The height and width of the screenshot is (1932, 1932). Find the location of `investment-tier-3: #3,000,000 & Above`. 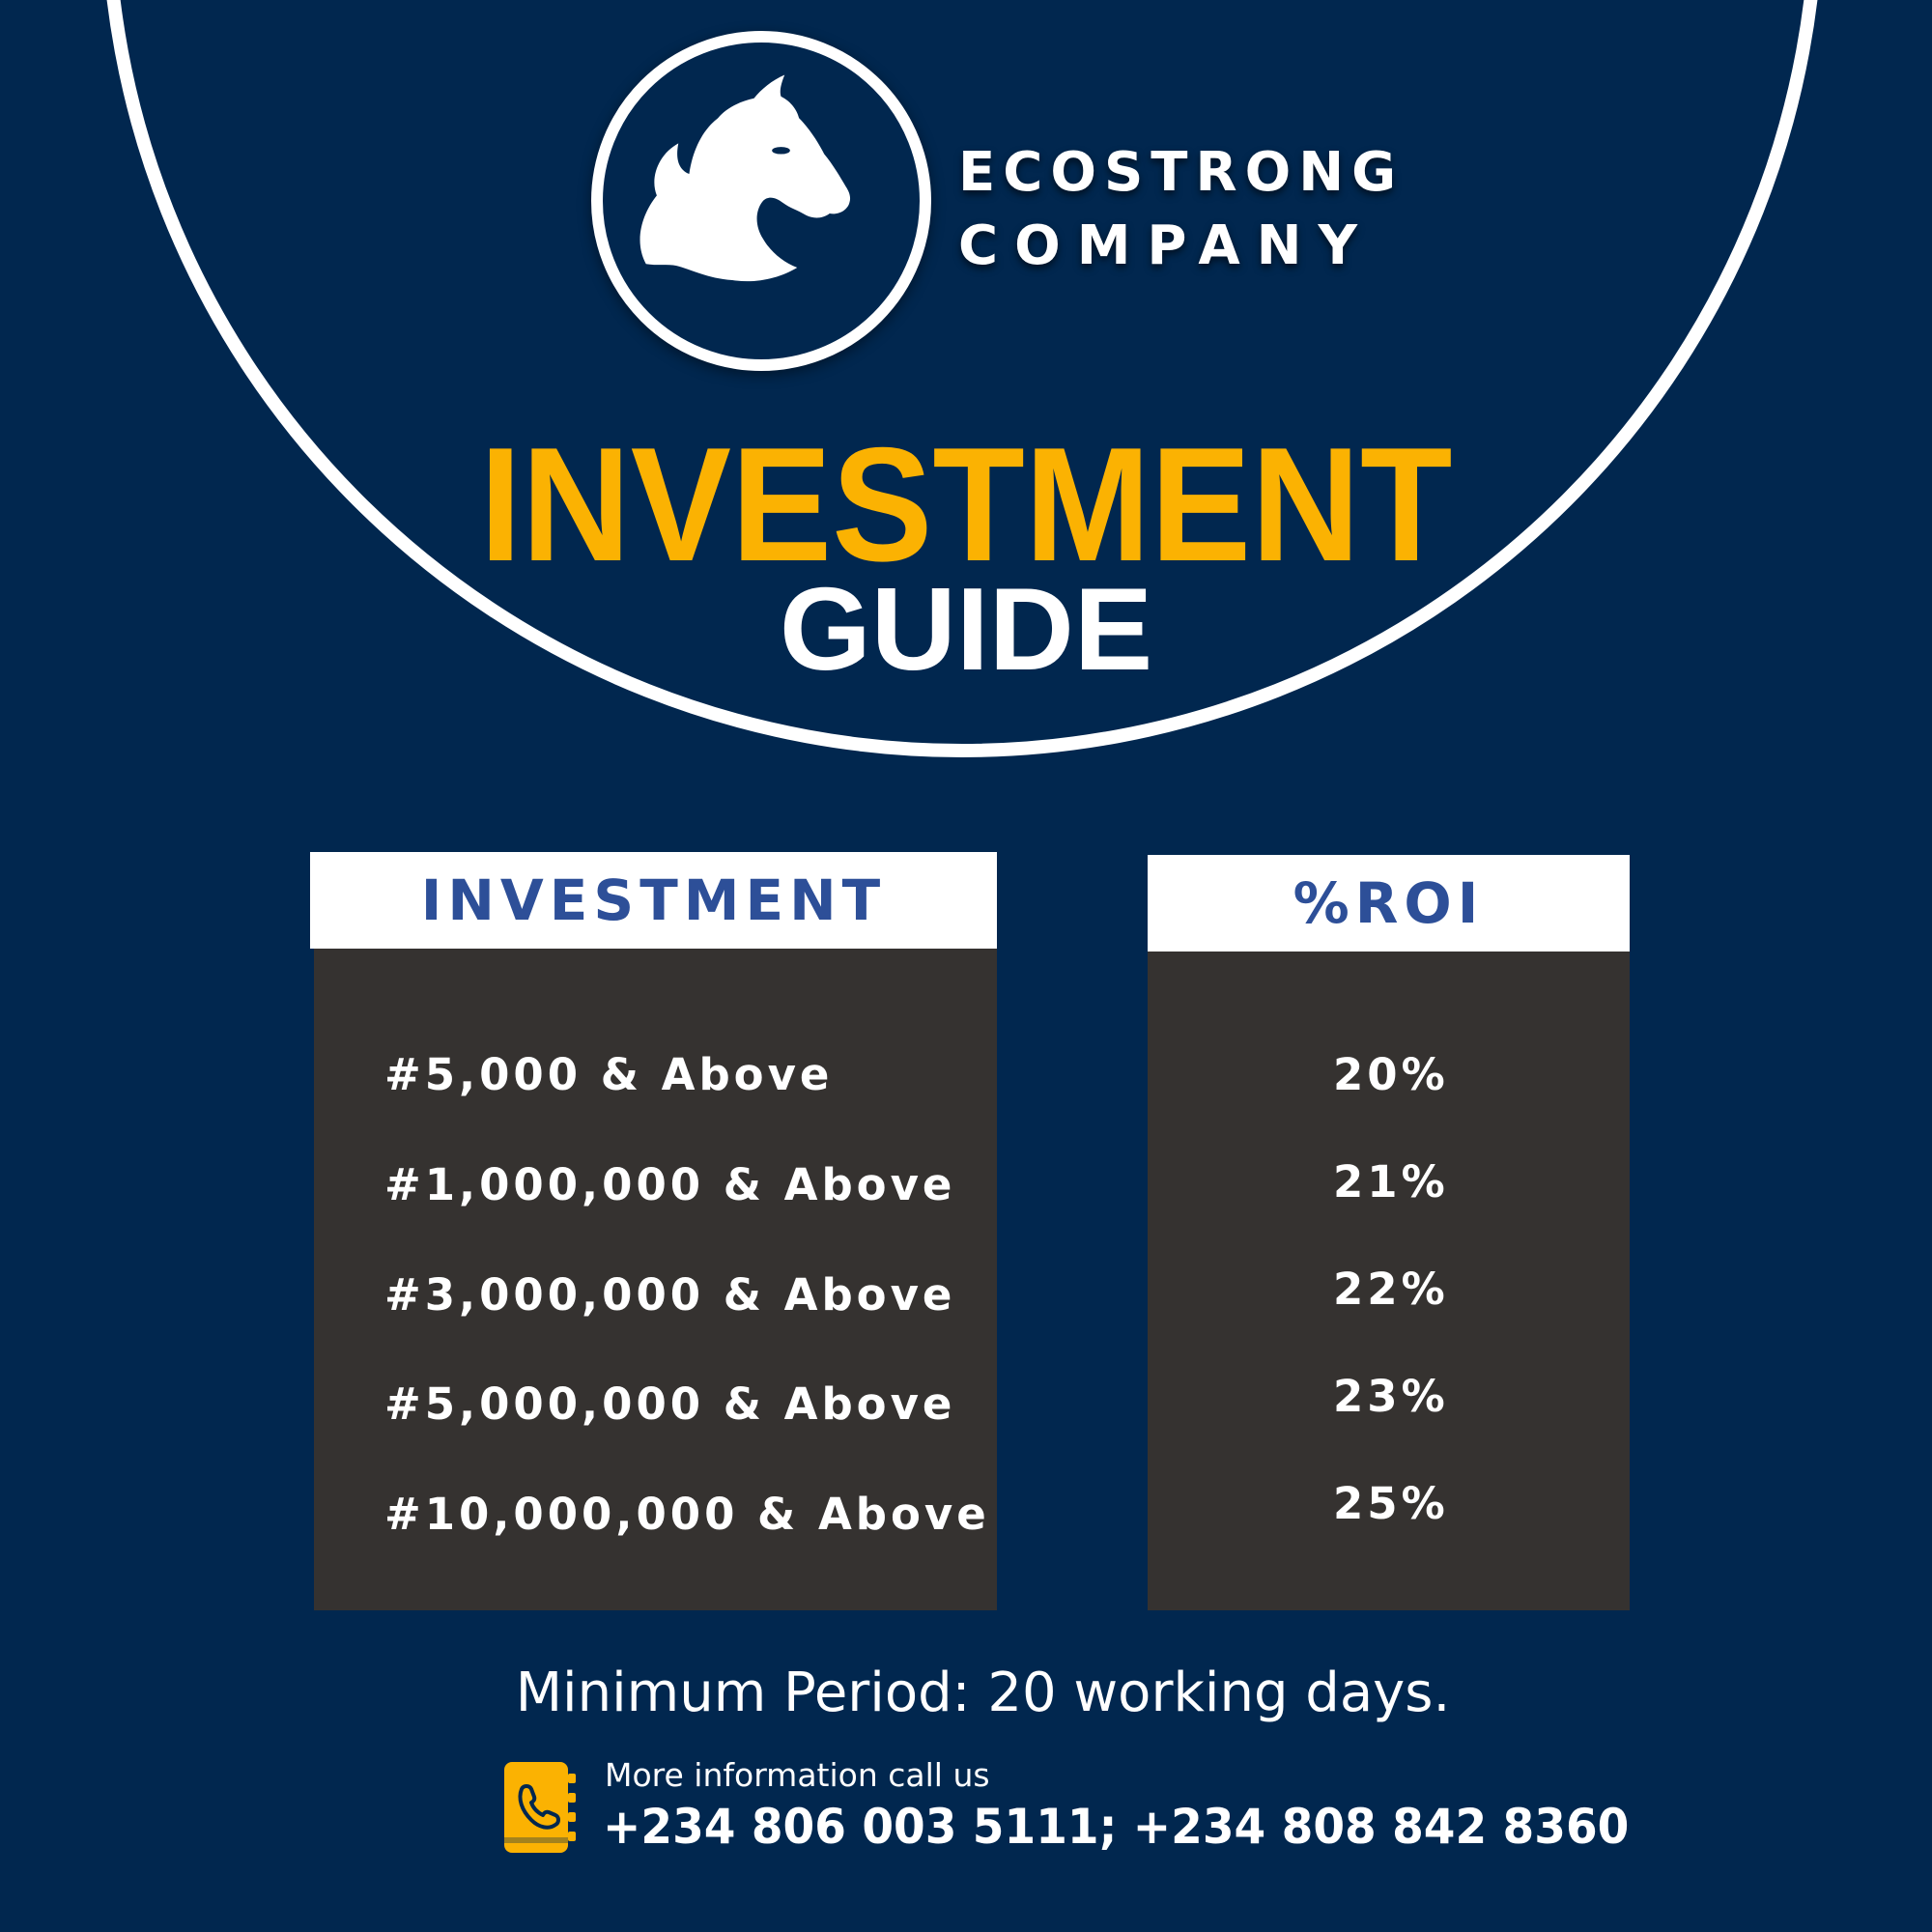

investment-tier-3: #3,000,000 & Above is located at coordinates (670, 1295).